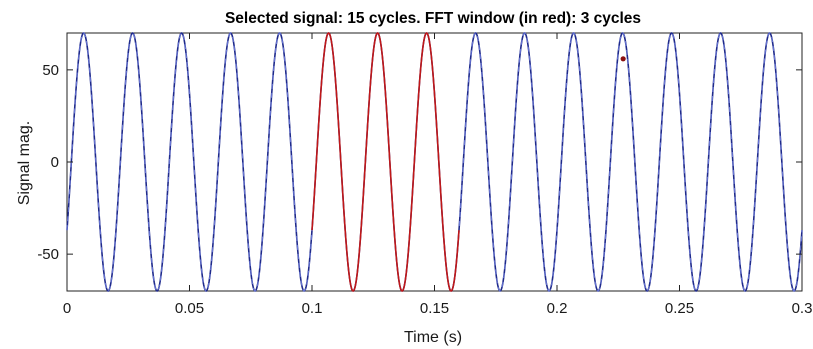  What do you see at coordinates (802, 308) in the screenshot?
I see `x-tick-label: 0.3` at bounding box center [802, 308].